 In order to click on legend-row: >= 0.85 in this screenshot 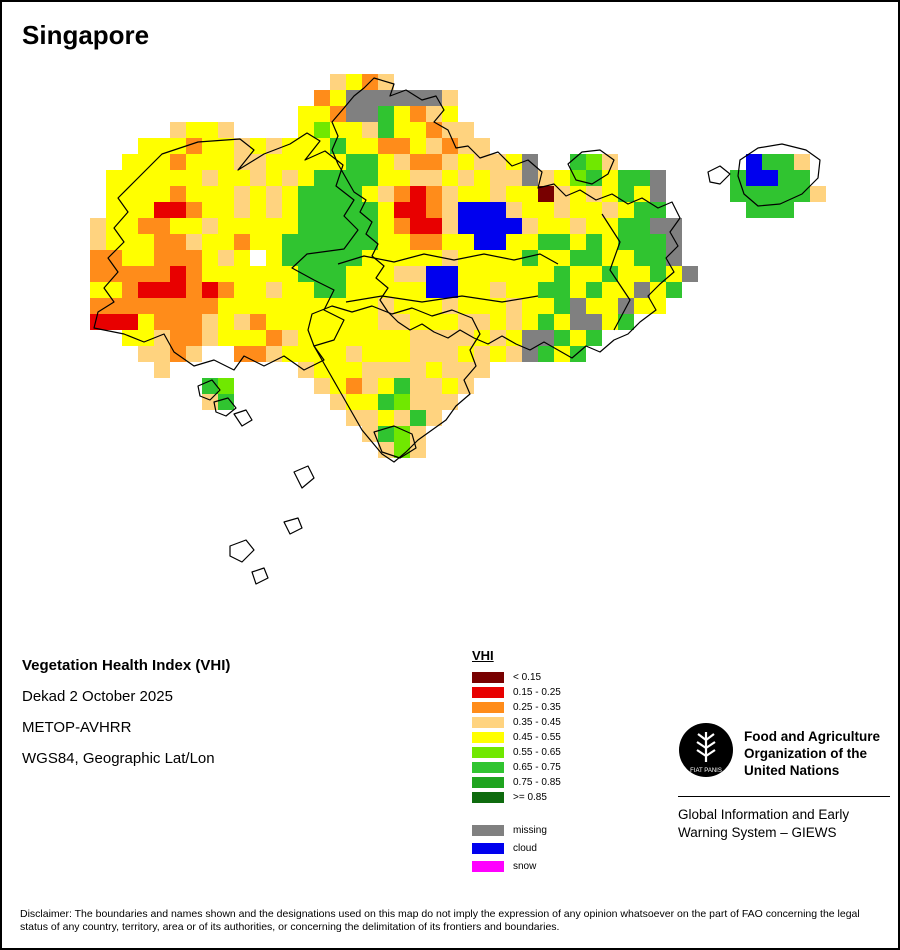, I will do `click(516, 797)`.